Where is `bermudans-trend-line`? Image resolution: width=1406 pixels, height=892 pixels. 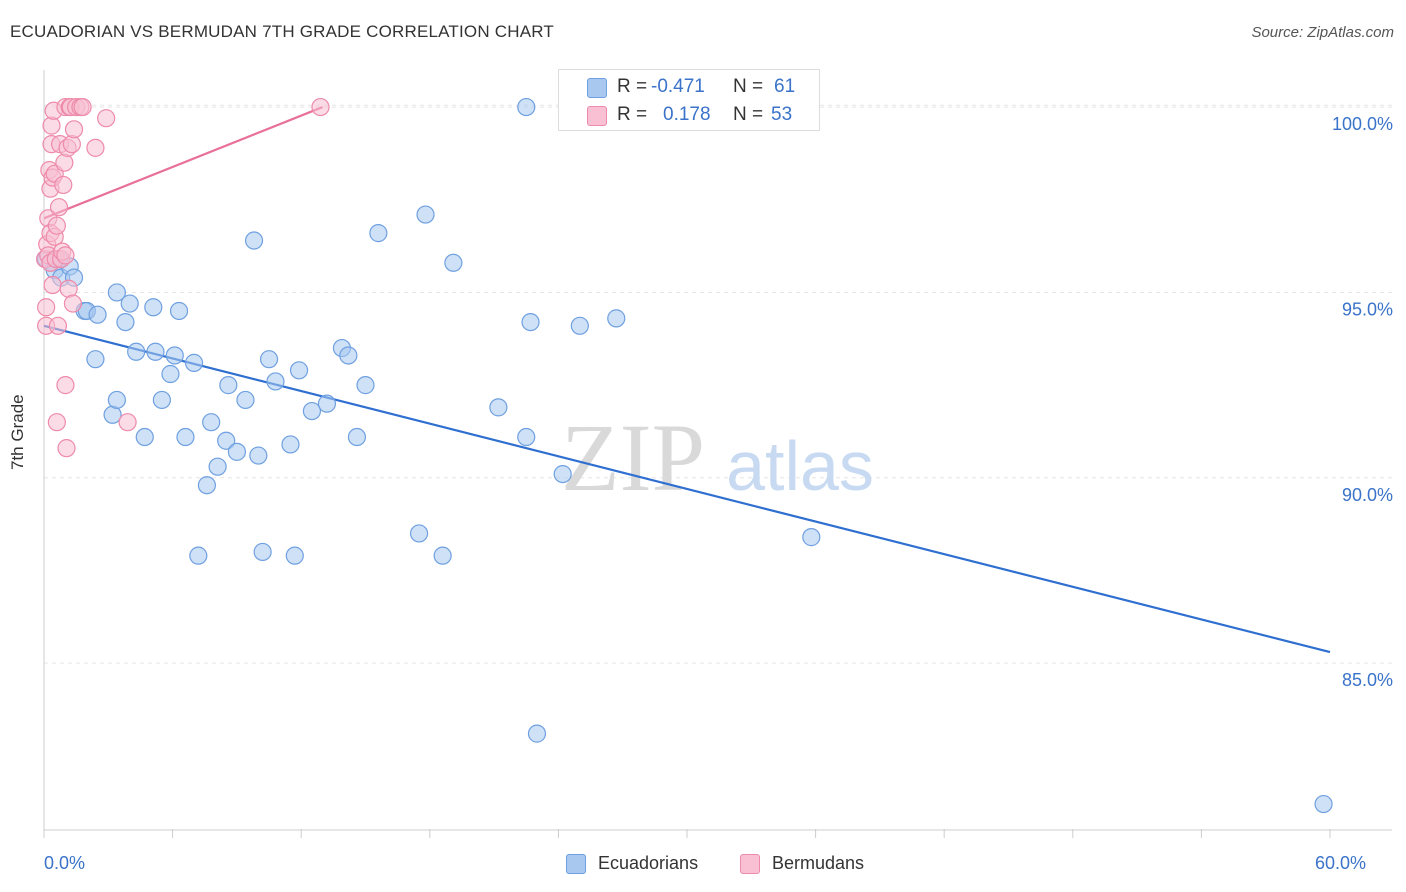
bermudans-trend-line is located at coordinates (183, 163).